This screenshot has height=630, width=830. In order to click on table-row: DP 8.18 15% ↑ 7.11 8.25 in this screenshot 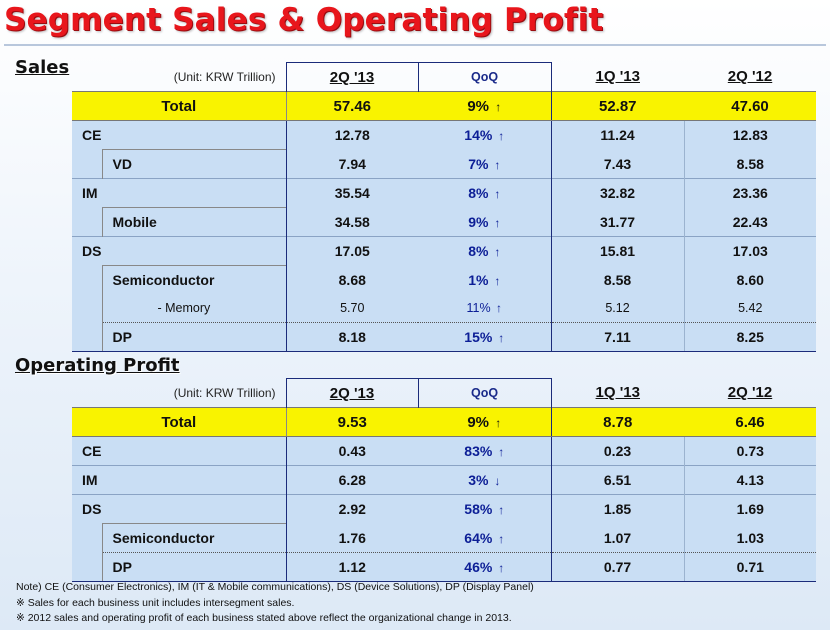, I will do `click(444, 337)`.